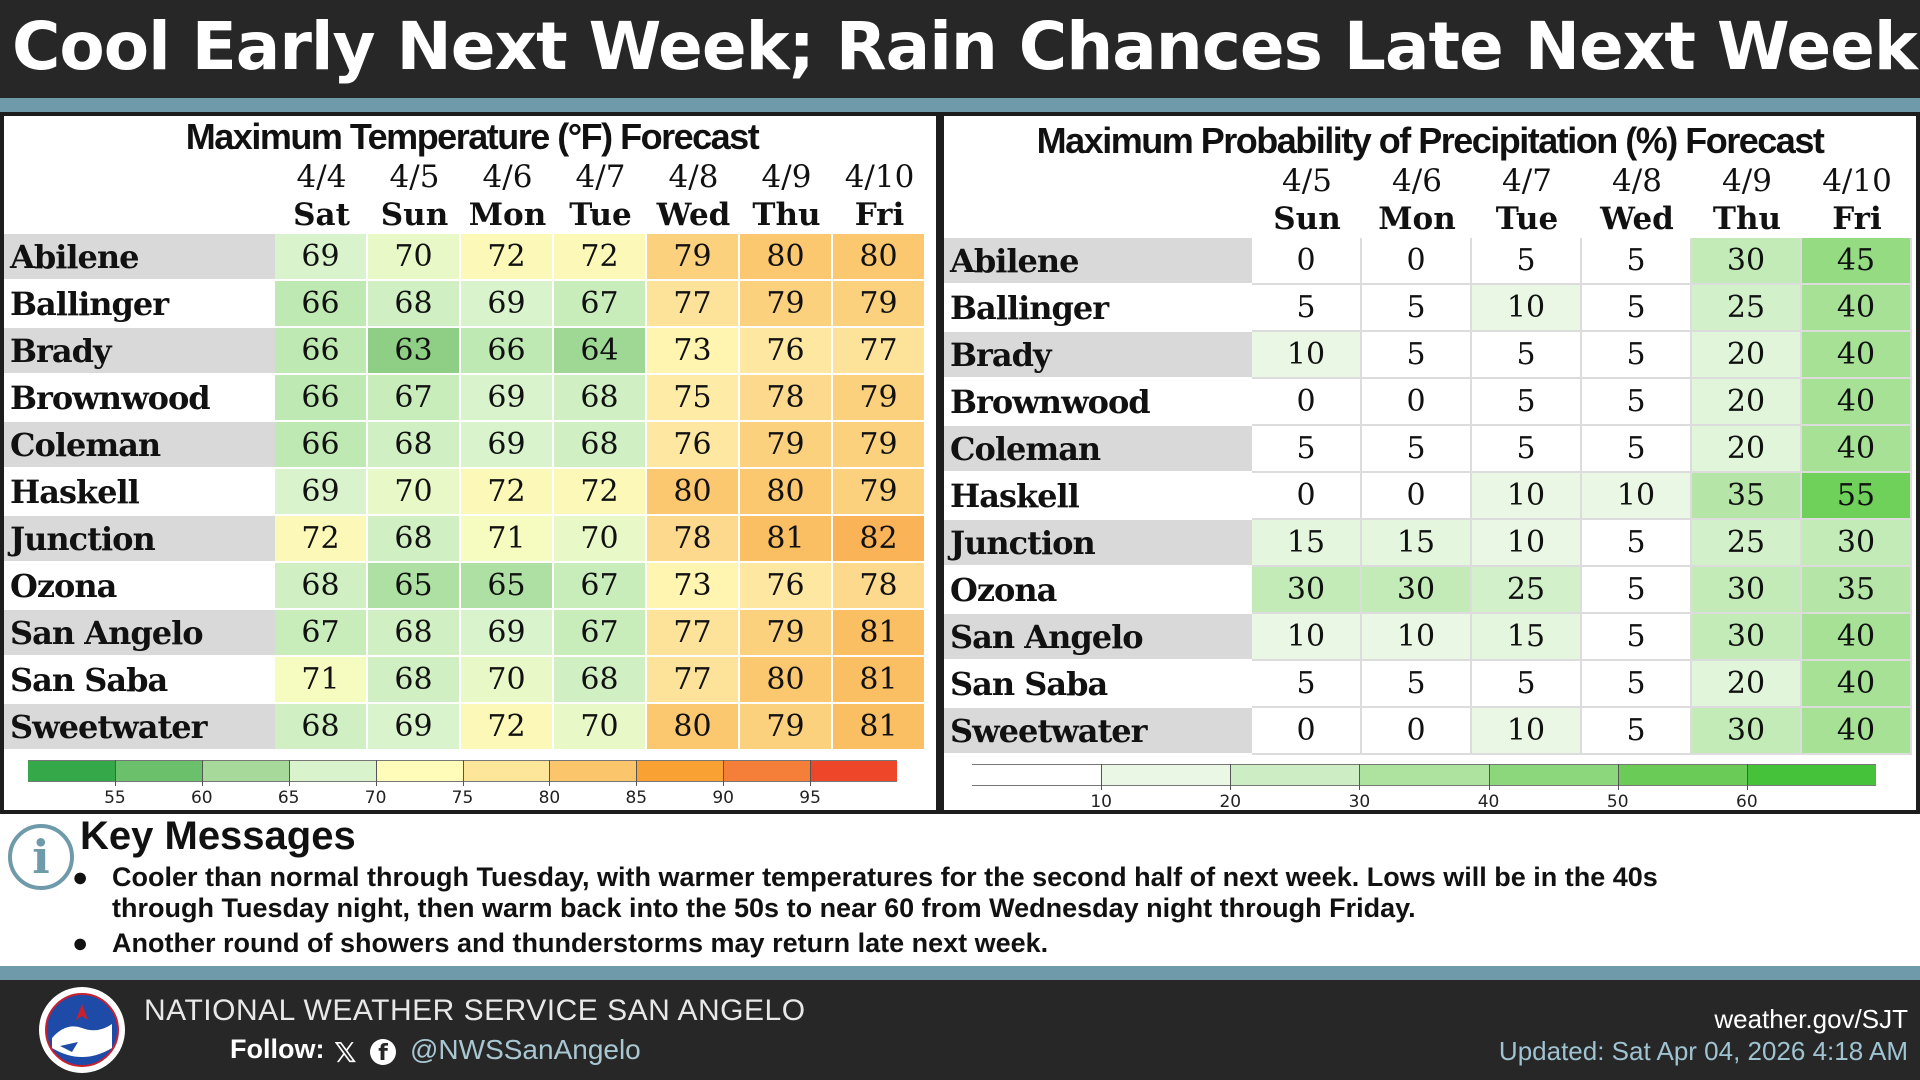  I want to click on colorbar-tick-label: 80, so click(549, 798).